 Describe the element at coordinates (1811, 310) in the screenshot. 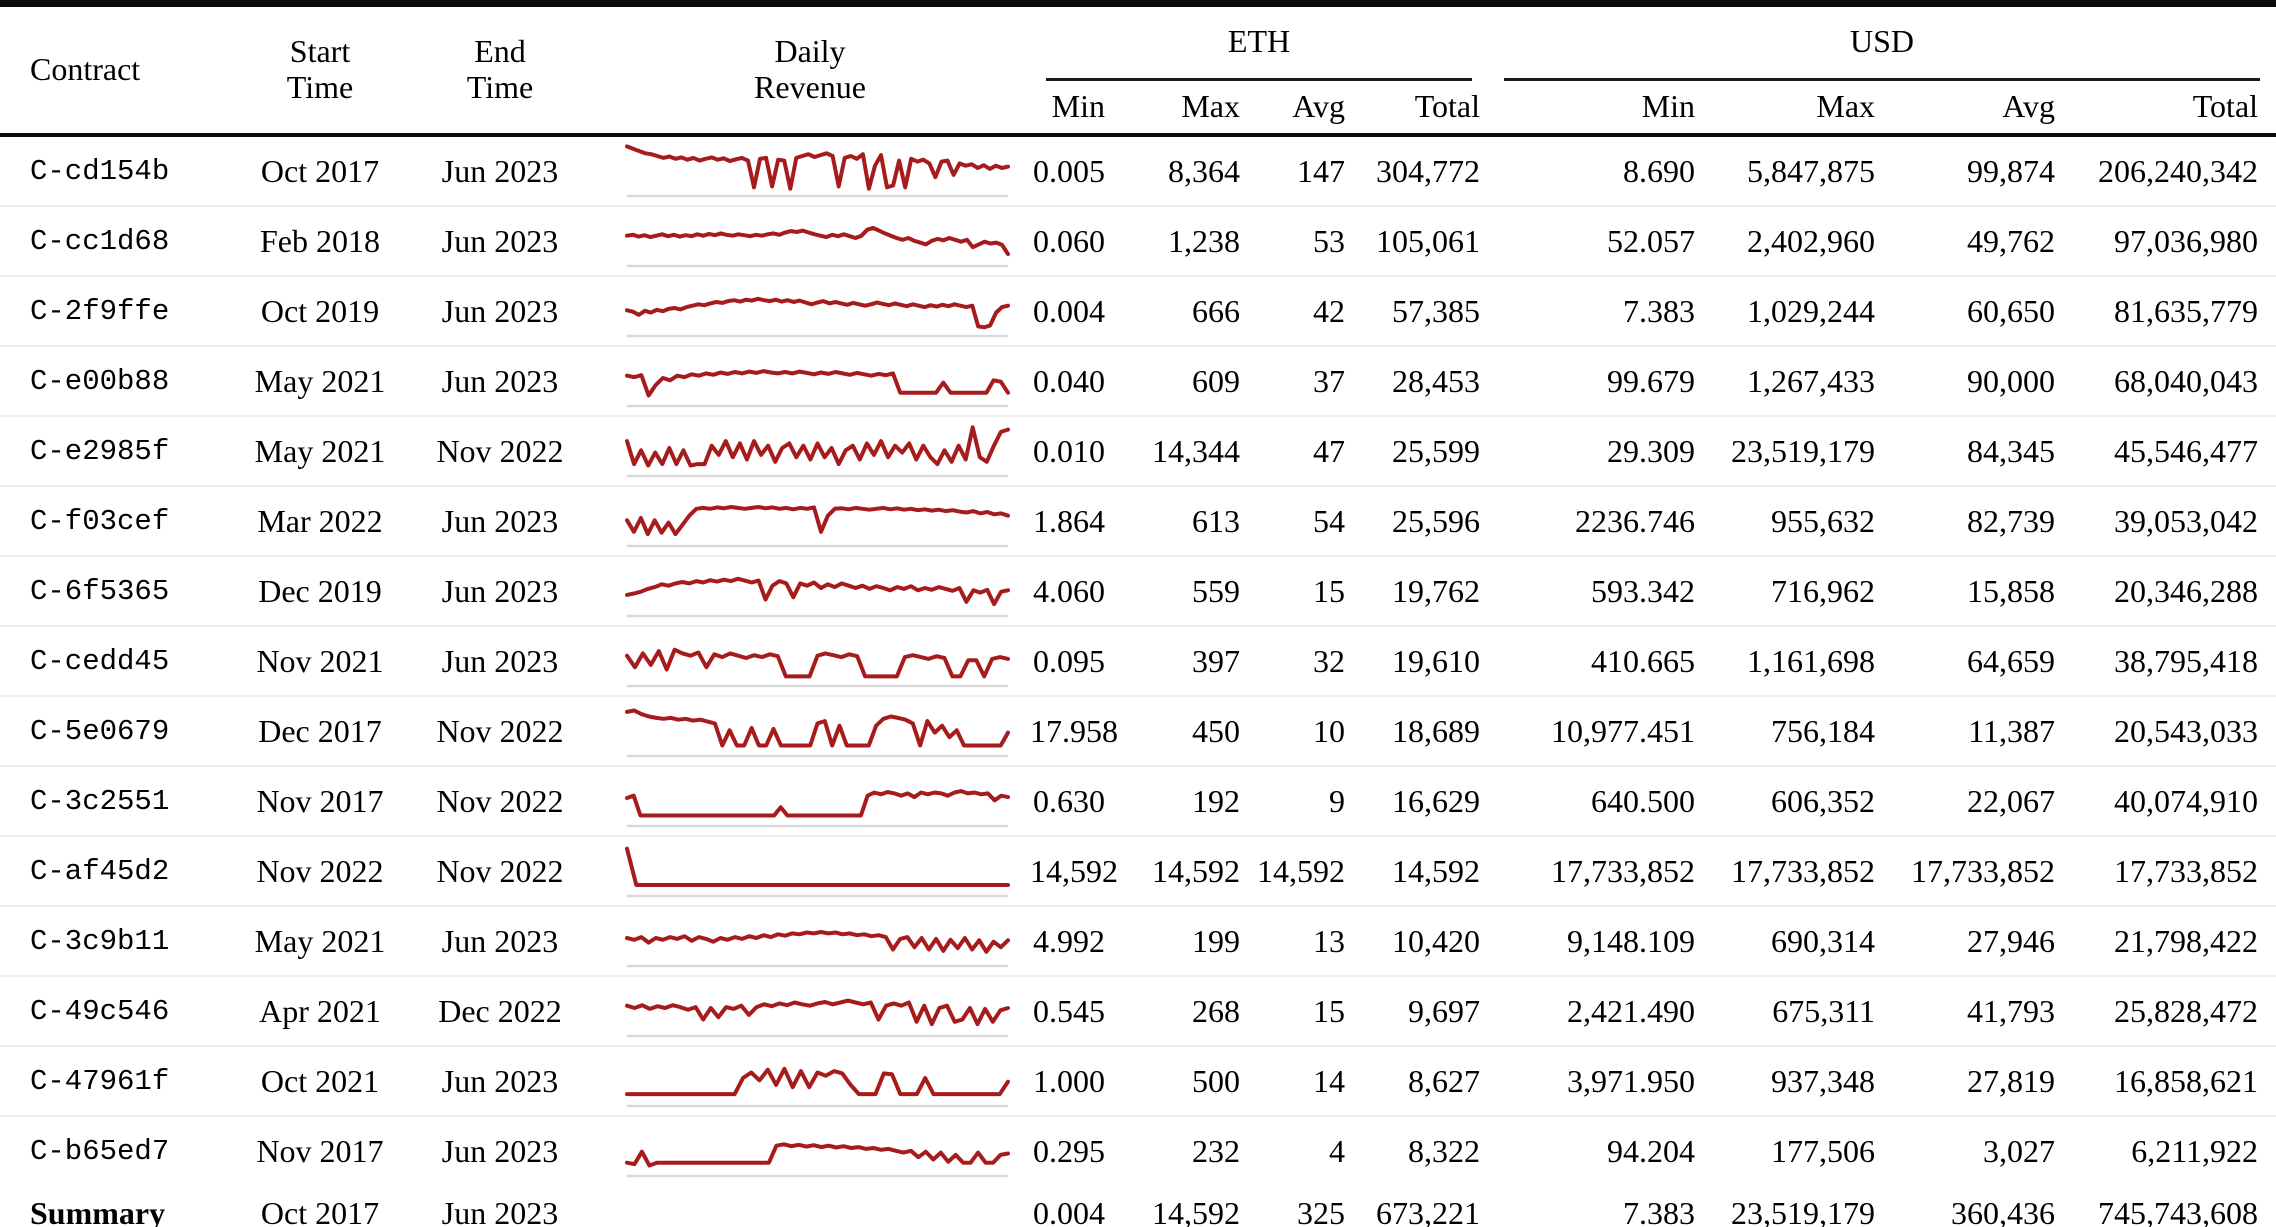

I see `cell-usd-max: 1,029,244` at that location.